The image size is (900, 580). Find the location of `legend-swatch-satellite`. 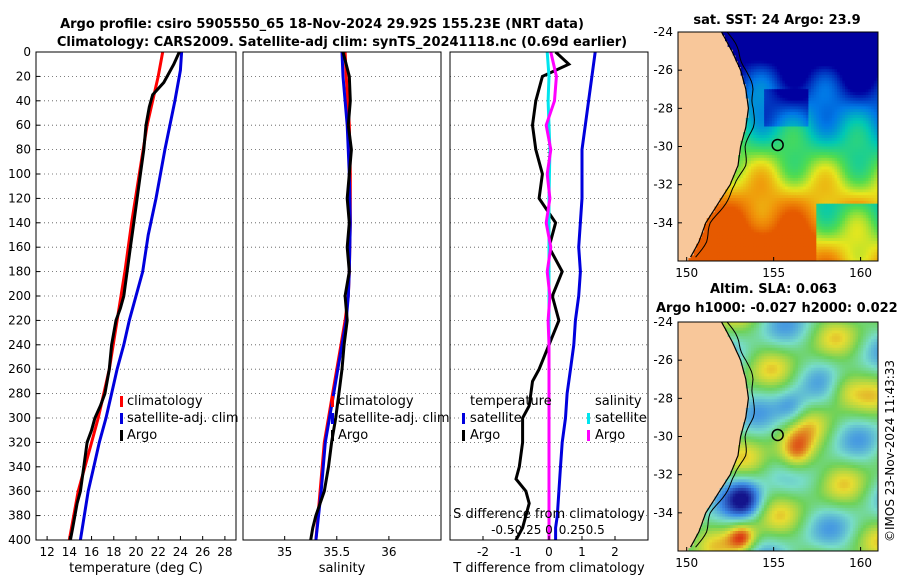

legend-swatch-satellite is located at coordinates (332, 418).